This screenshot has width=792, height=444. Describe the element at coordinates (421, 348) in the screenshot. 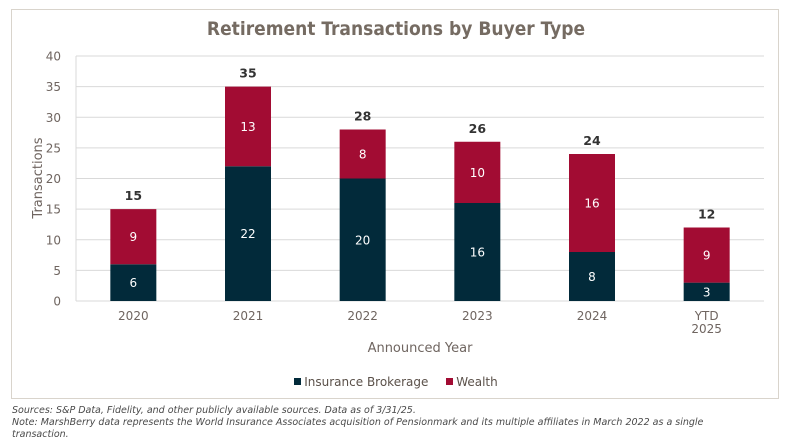

I see `x-axis-label: Announced Year` at that location.